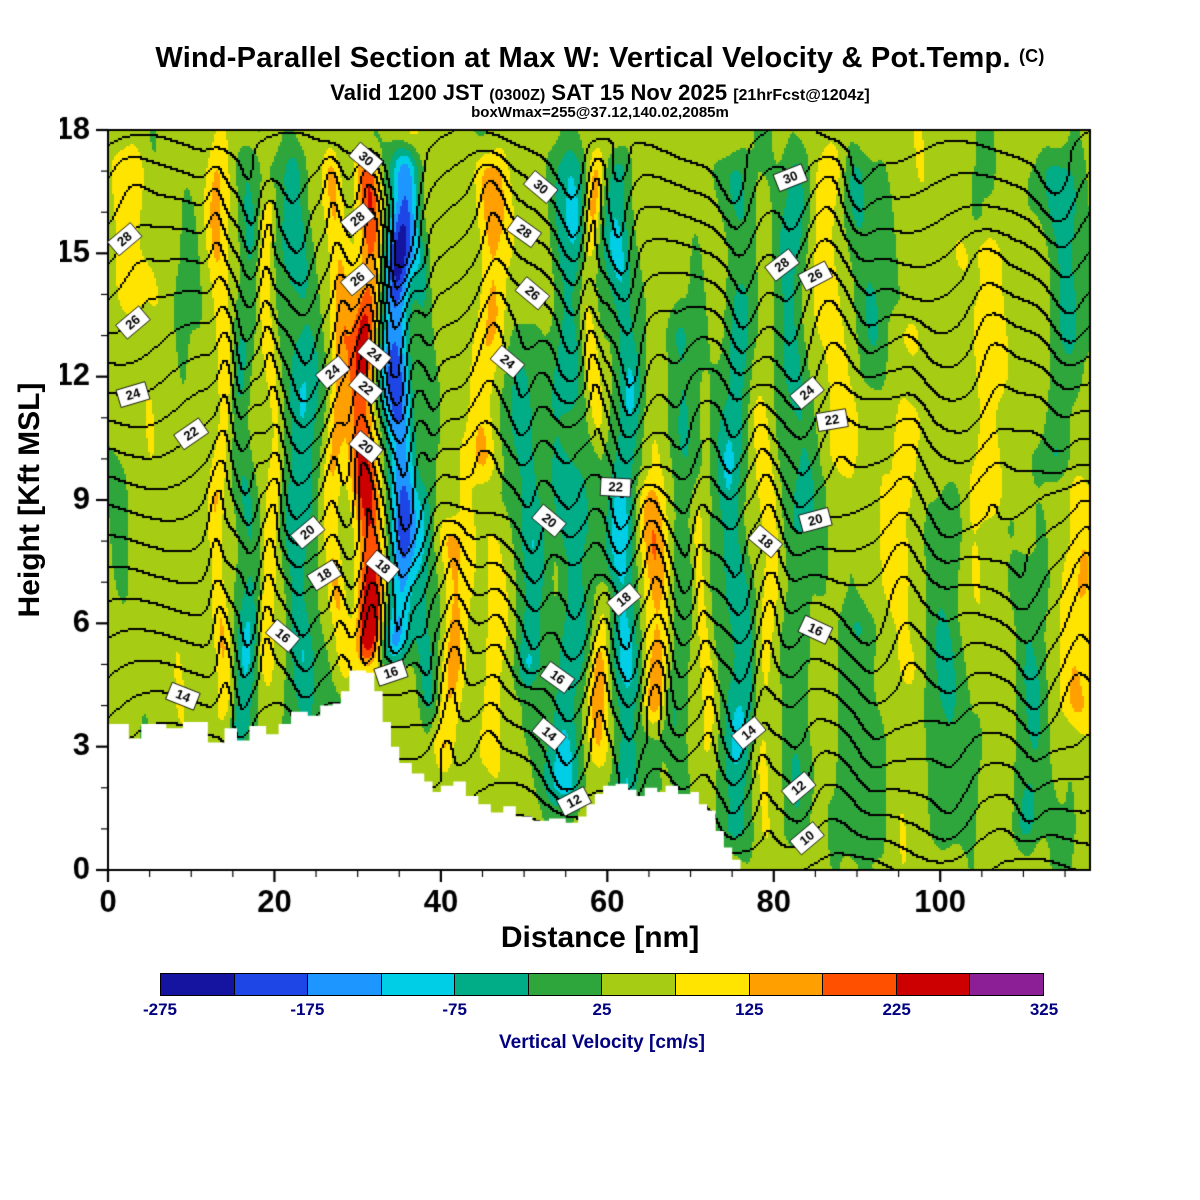  I want to click on colorbar-tick-label: 225, so click(896, 1009).